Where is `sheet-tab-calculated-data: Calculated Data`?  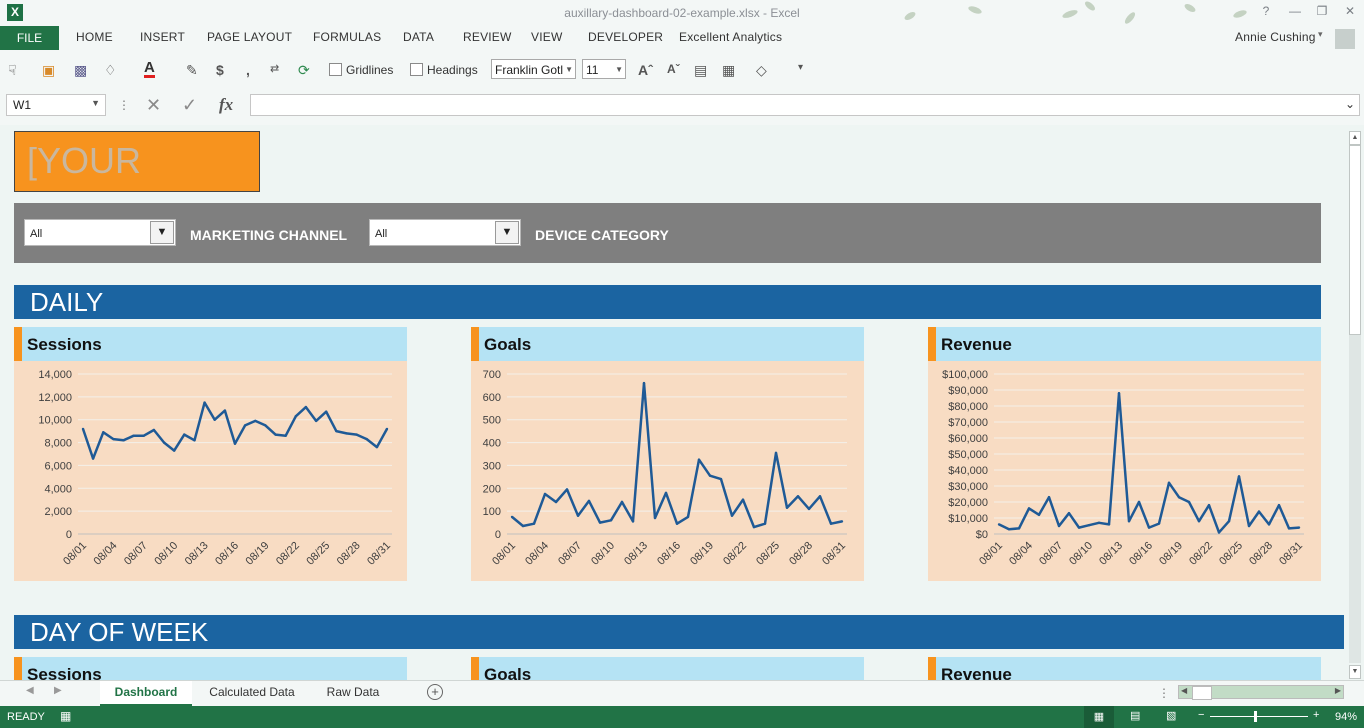
sheet-tab-calculated-data: Calculated Data is located at coordinates (252, 692).